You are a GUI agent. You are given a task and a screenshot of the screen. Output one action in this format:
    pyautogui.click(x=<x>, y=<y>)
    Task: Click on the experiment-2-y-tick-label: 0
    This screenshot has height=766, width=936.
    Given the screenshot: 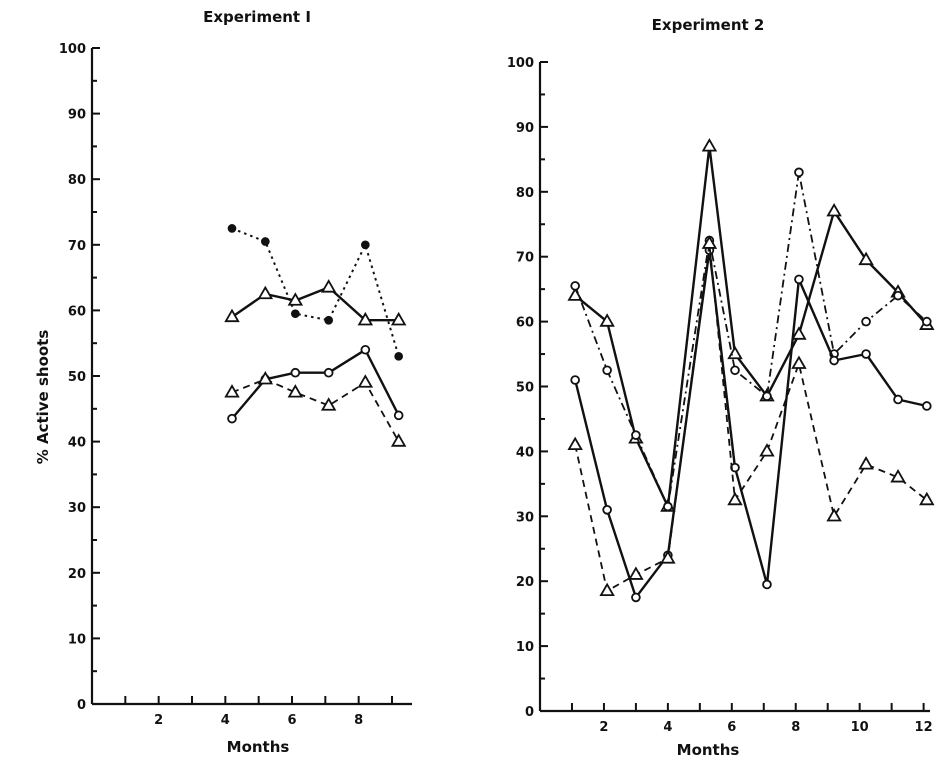 What is the action you would take?
    pyautogui.click(x=529, y=712)
    